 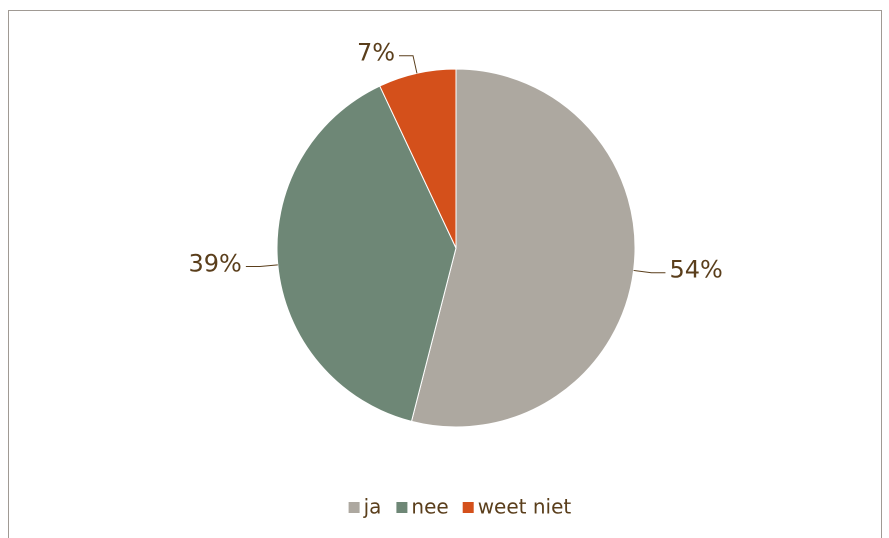 What do you see at coordinates (372, 507) in the screenshot?
I see `legend-label: ja` at bounding box center [372, 507].